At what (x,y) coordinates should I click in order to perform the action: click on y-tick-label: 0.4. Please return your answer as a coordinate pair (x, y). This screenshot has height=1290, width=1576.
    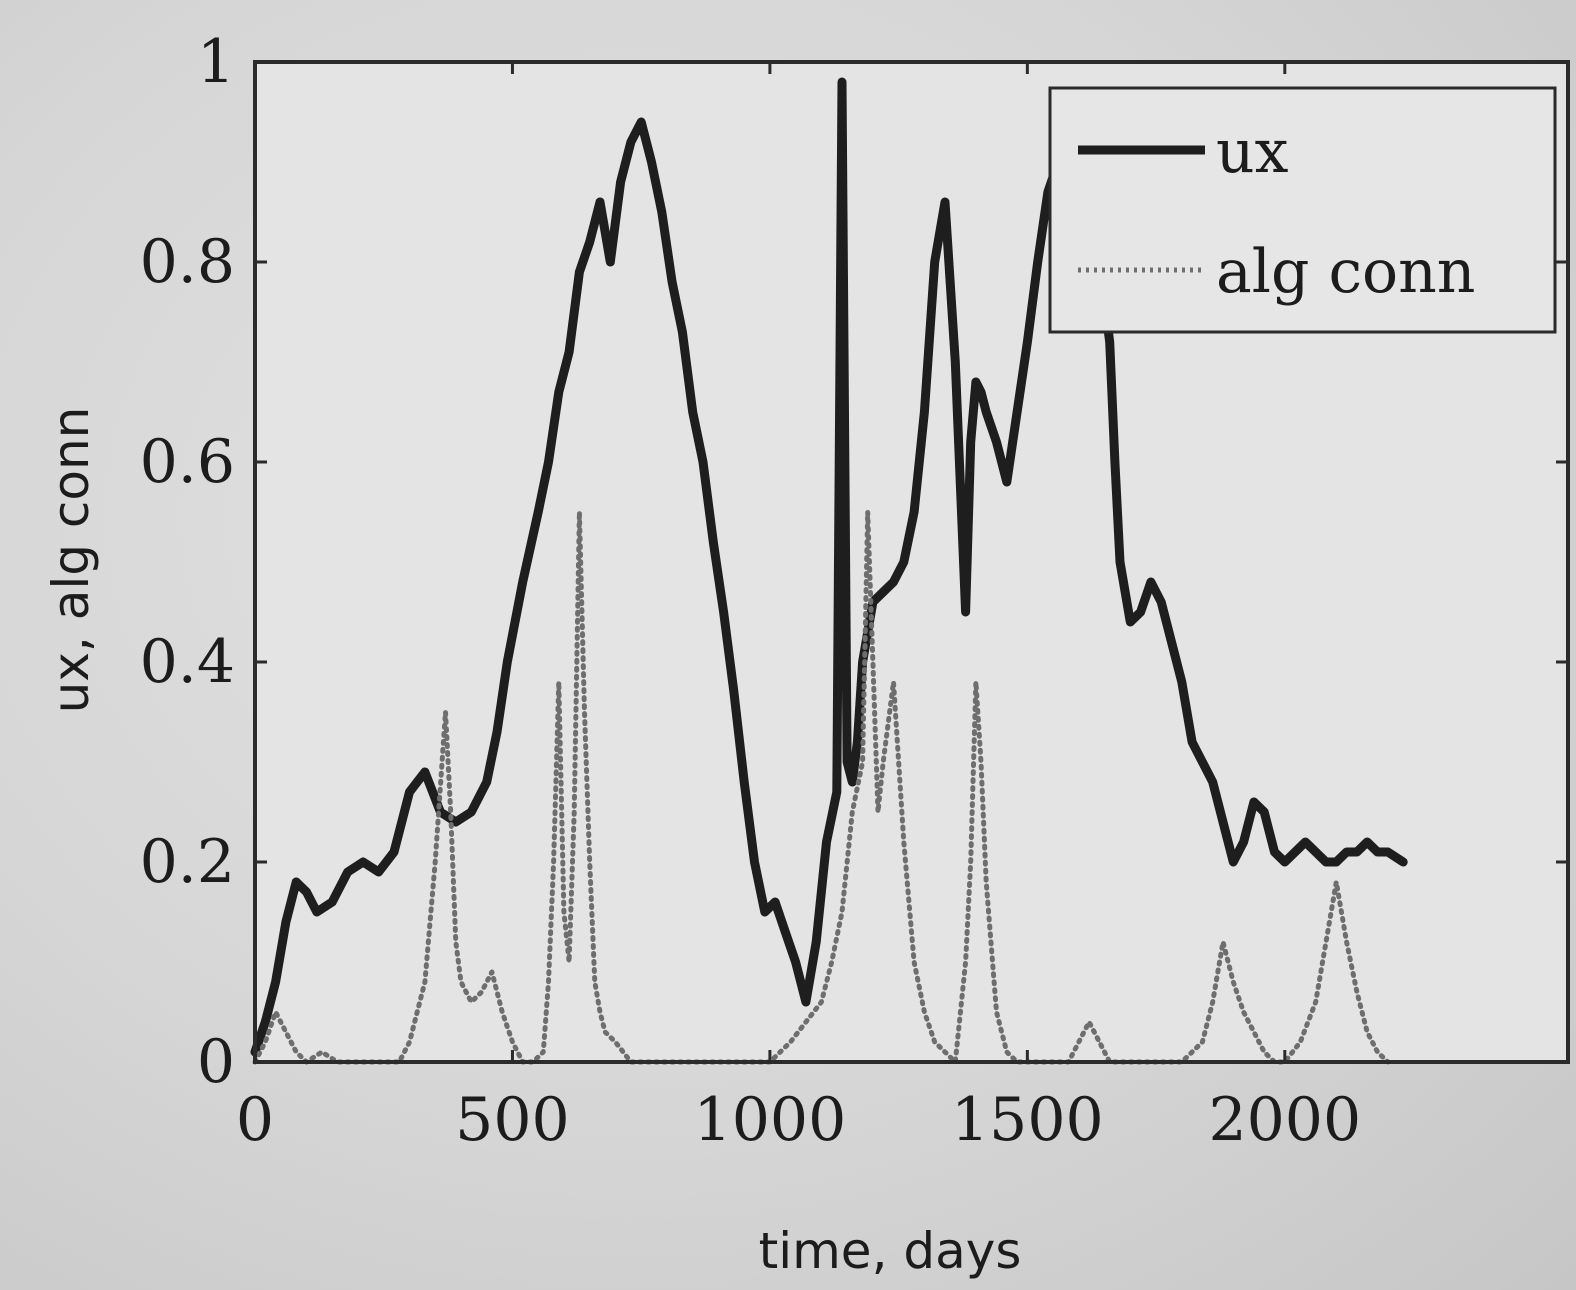
    Looking at the image, I should click on (187, 662).